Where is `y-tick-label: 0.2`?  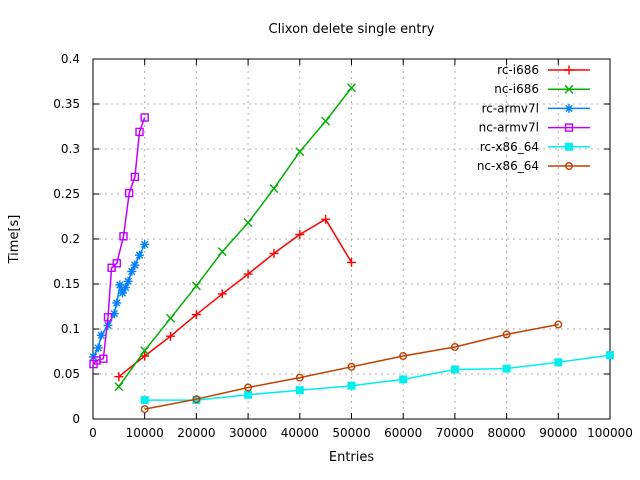 y-tick-label: 0.2 is located at coordinates (70, 239).